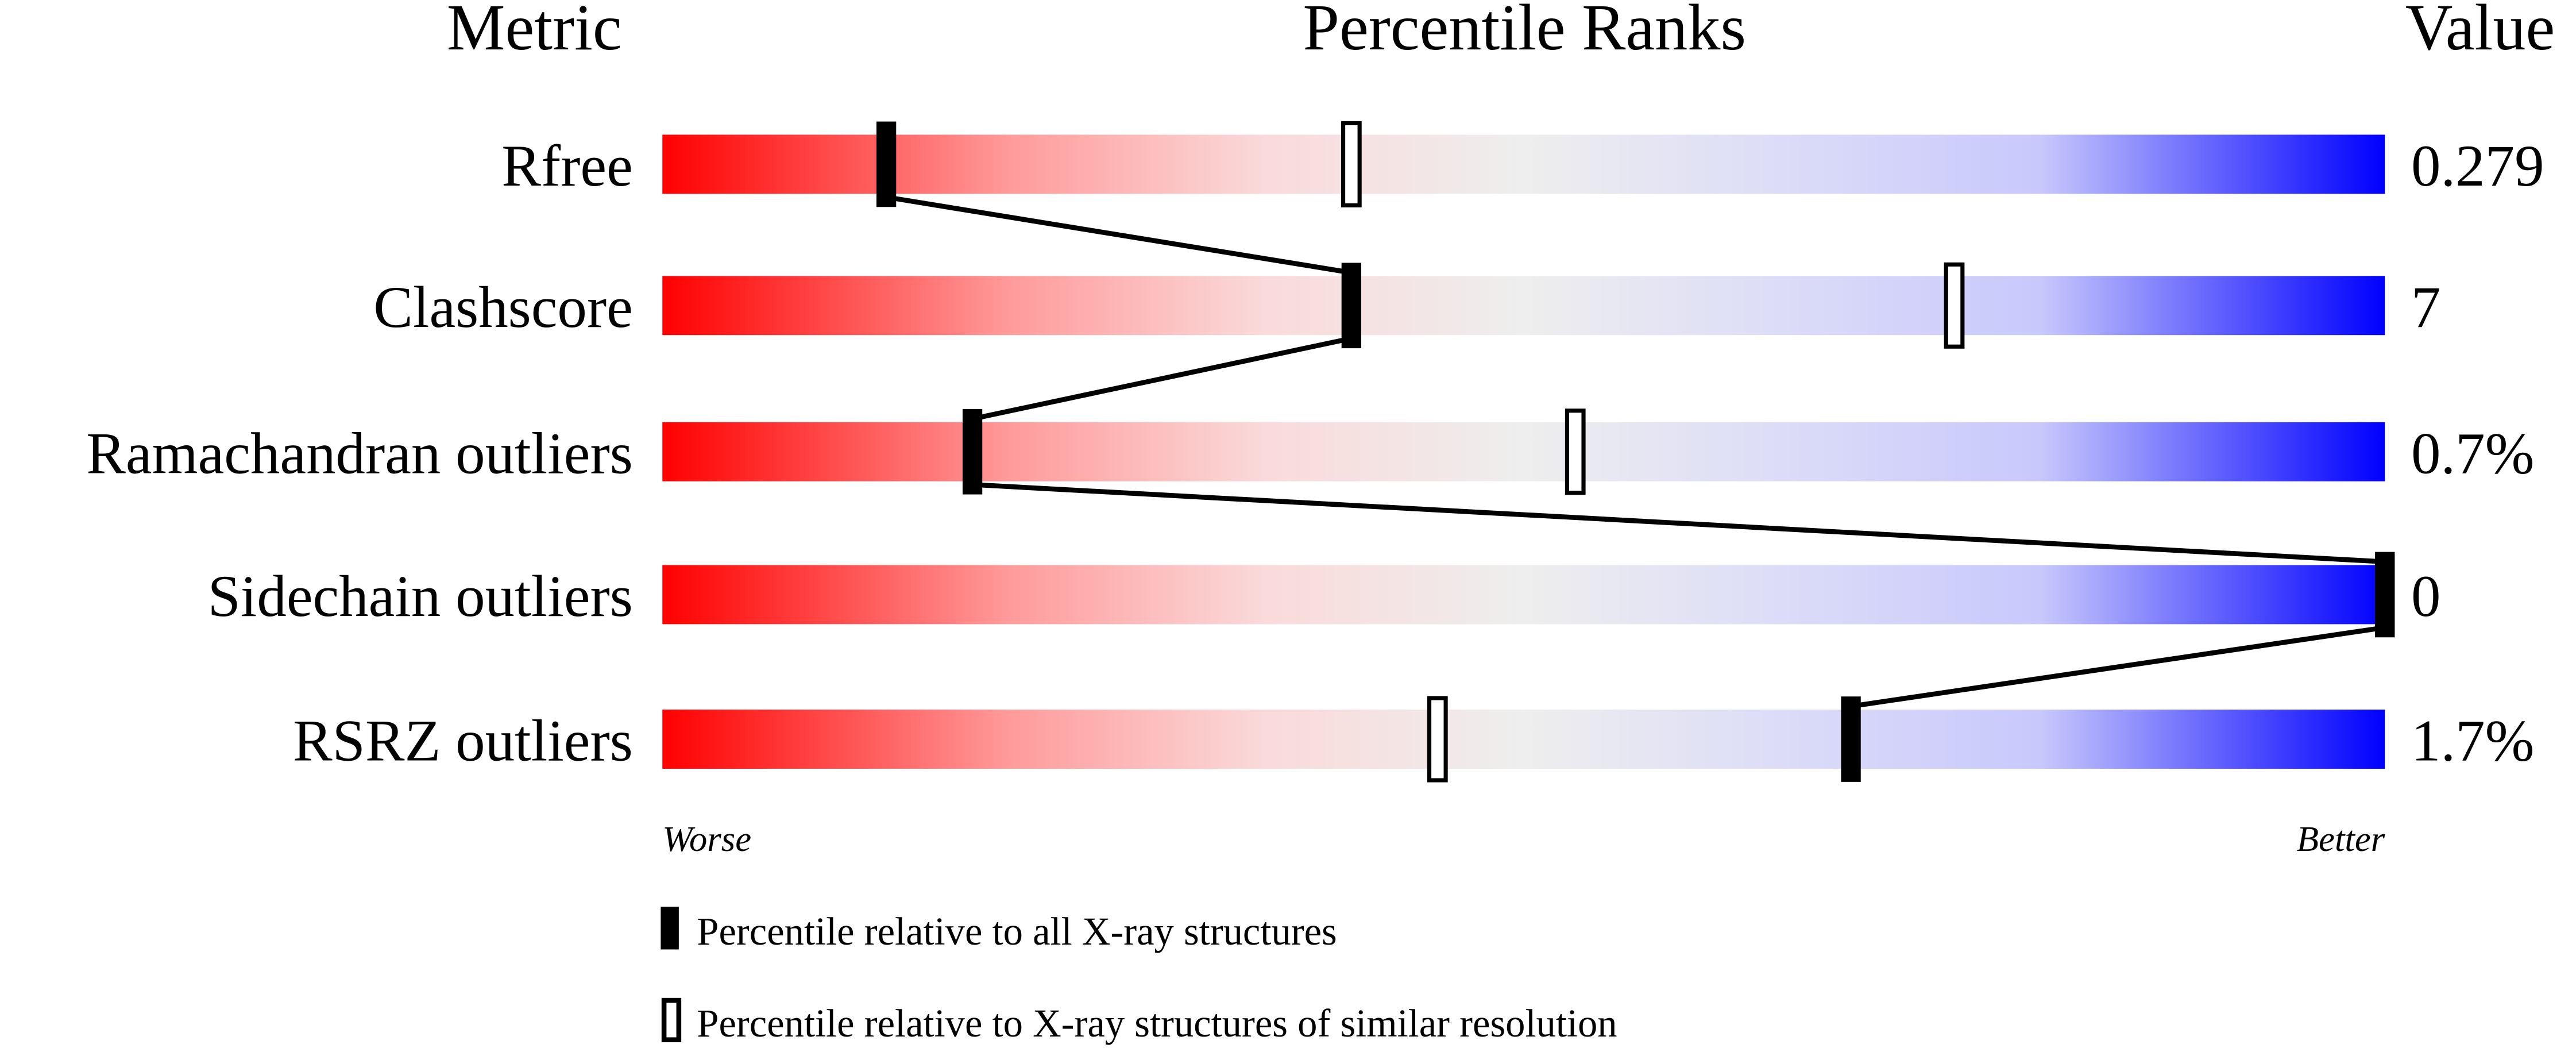  Describe the element at coordinates (2425, 597) in the screenshot. I see `metric-value: 0` at that location.